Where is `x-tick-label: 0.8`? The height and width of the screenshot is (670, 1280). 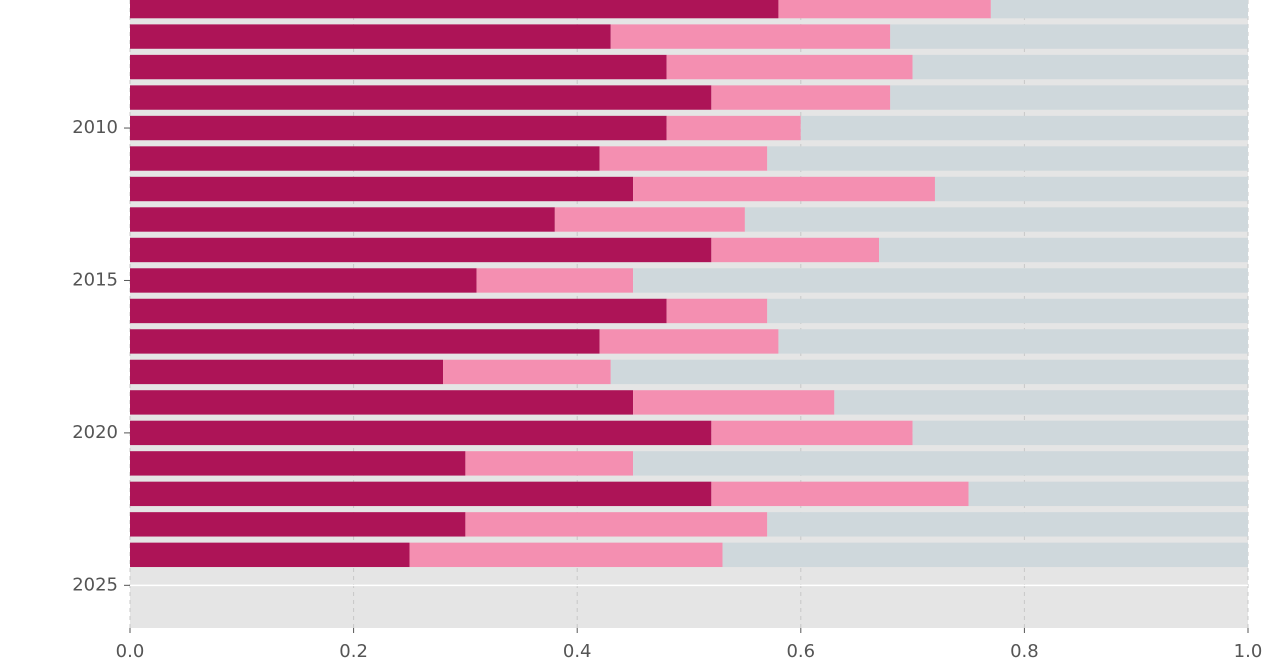 x-tick-label: 0.8 is located at coordinates (1024, 651).